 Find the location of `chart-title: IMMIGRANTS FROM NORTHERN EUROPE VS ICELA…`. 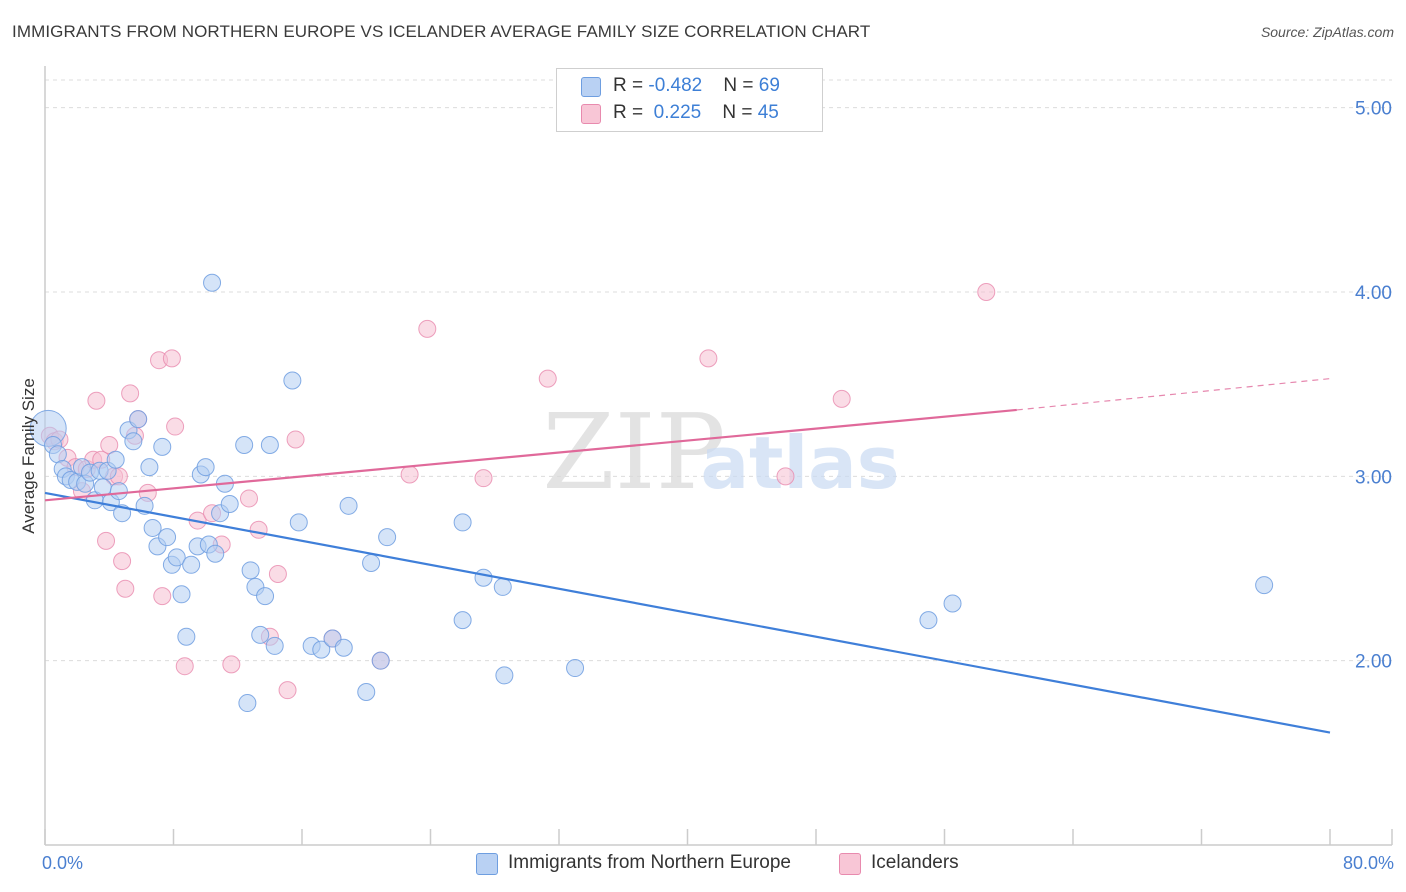

chart-title: IMMIGRANTS FROM NORTHERN EUROPE VS ICELA… is located at coordinates (441, 31).